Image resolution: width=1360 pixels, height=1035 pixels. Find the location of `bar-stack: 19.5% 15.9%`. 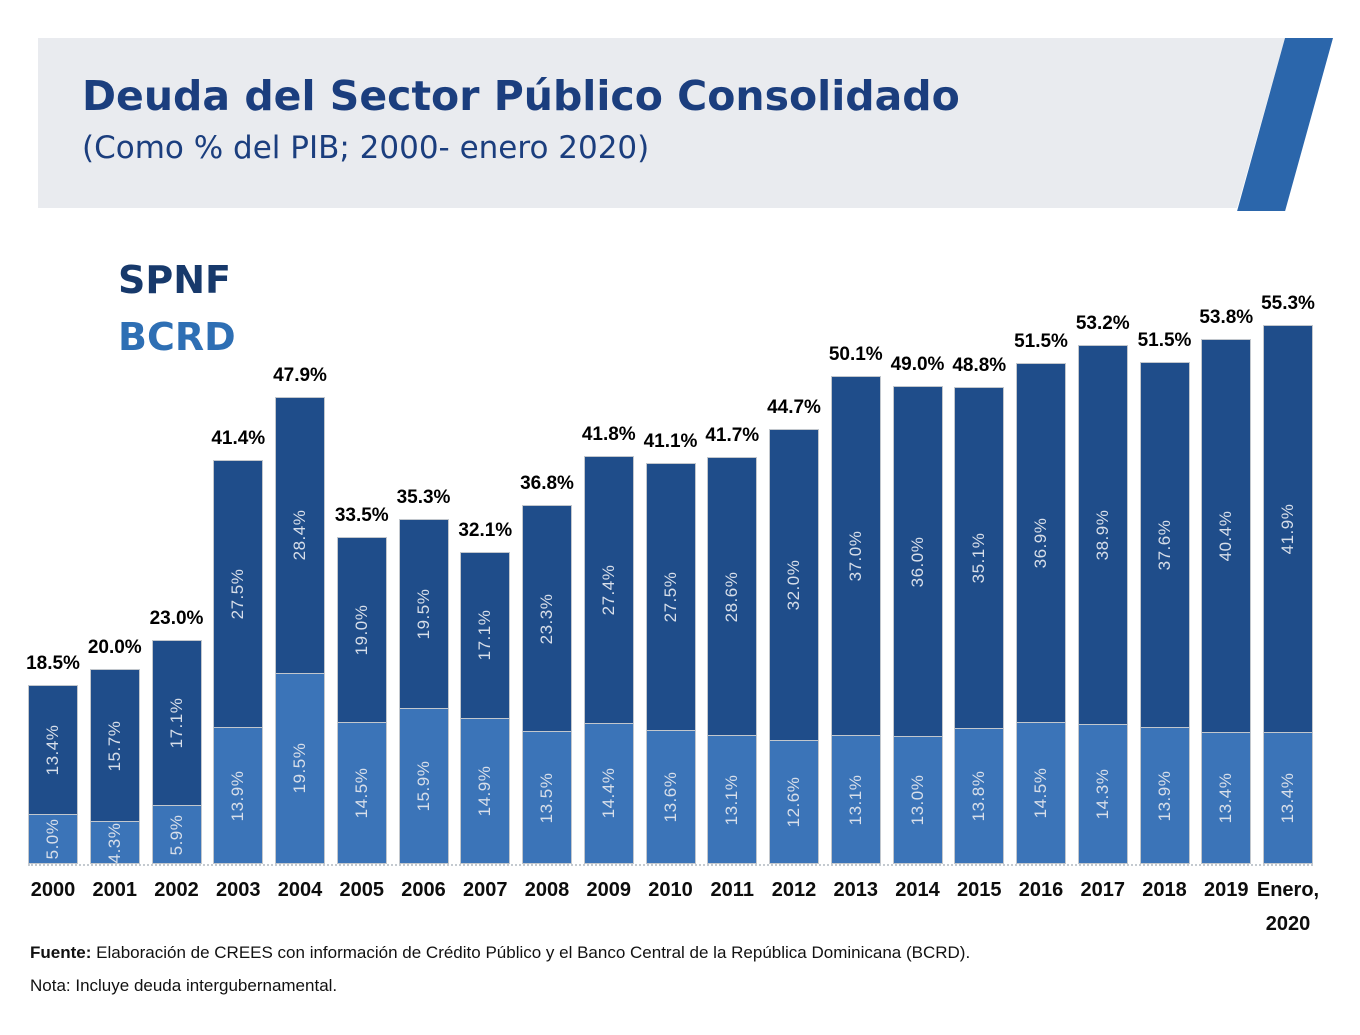

bar-stack: 19.5% 15.9% is located at coordinates (423, 691).